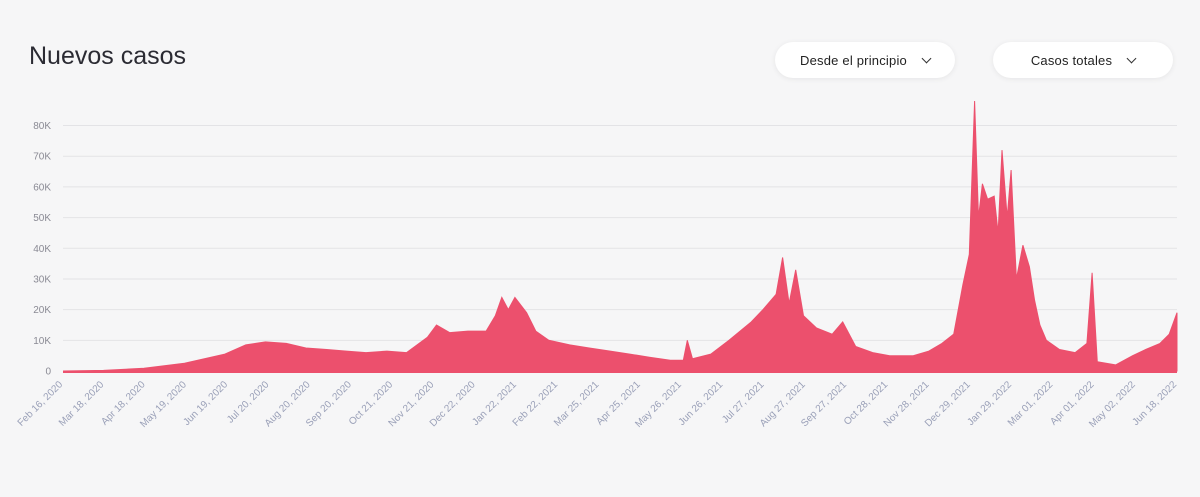 The width and height of the screenshot is (1200, 497). I want to click on y-tick-label: 30K, so click(42, 279).